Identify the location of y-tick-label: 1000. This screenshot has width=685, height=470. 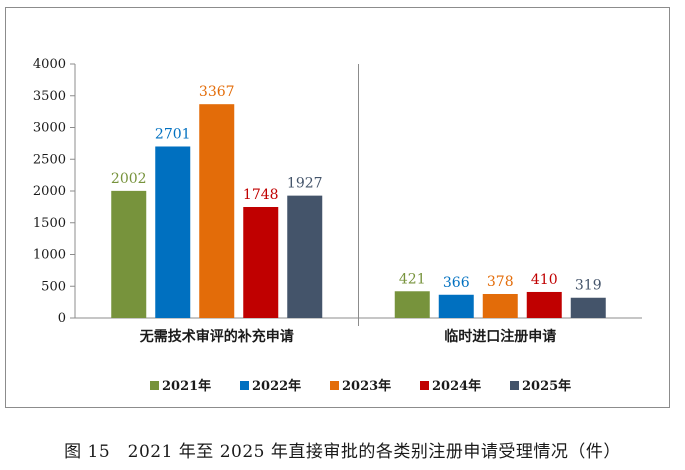
(49, 255).